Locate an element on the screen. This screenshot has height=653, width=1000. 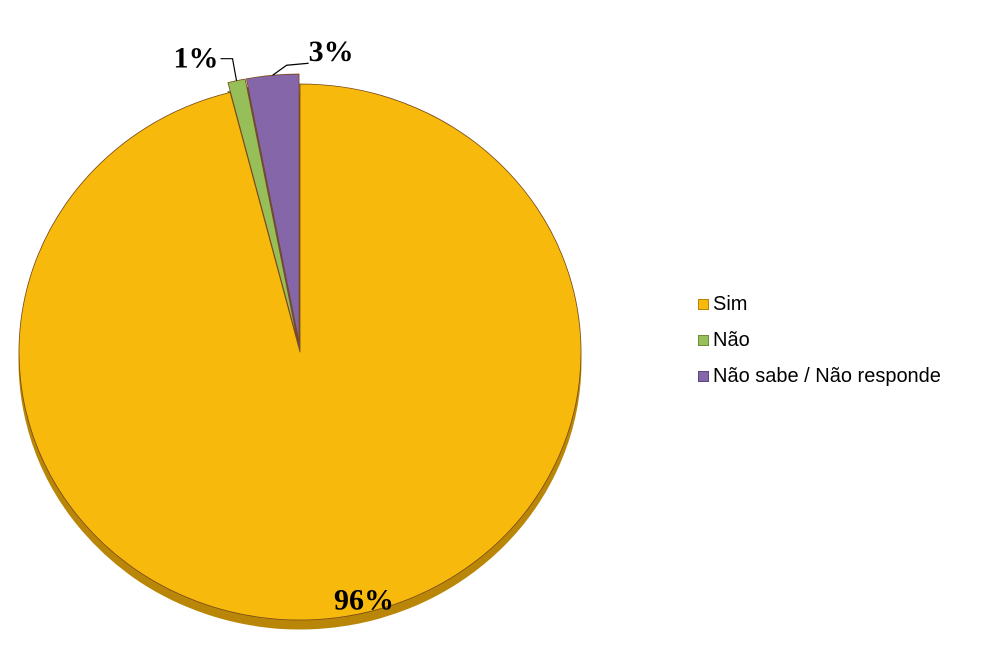
legend-item-nao-sabe: Não sabe / Não responde is located at coordinates (819, 376).